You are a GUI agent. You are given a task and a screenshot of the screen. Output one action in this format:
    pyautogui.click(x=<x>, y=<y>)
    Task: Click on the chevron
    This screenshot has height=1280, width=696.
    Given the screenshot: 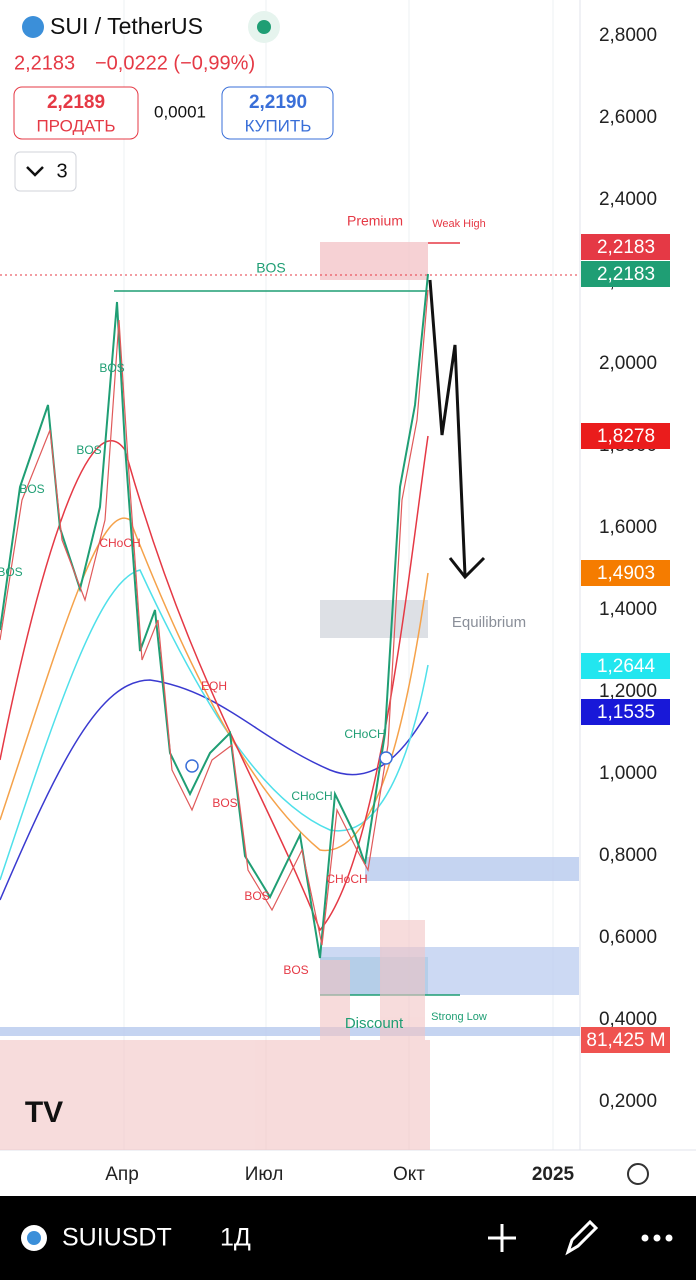 What is the action you would take?
    pyautogui.click(x=35, y=171)
    